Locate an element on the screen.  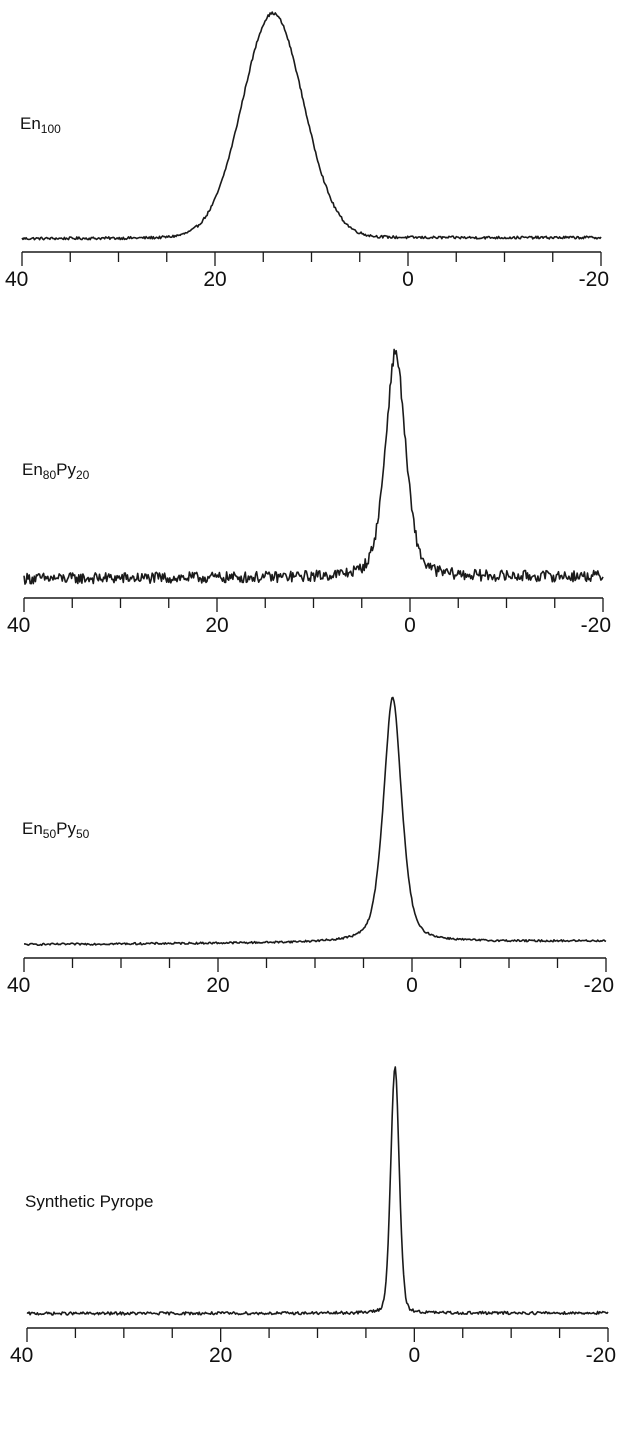
spectrum-trace is located at coordinates (311, 126).